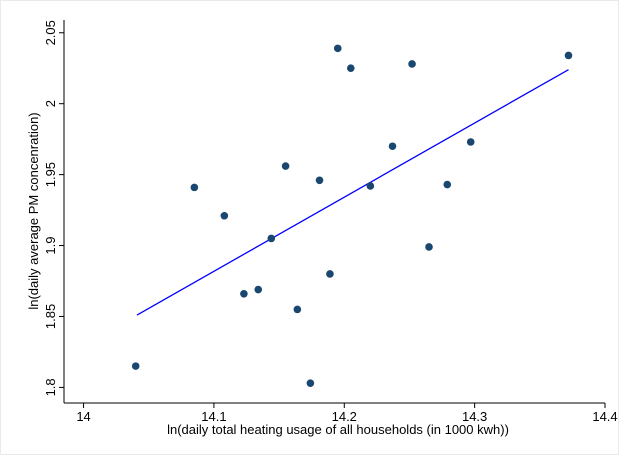 Image resolution: width=619 pixels, height=455 pixels. I want to click on x-tick-label: 14.1, so click(213, 416).